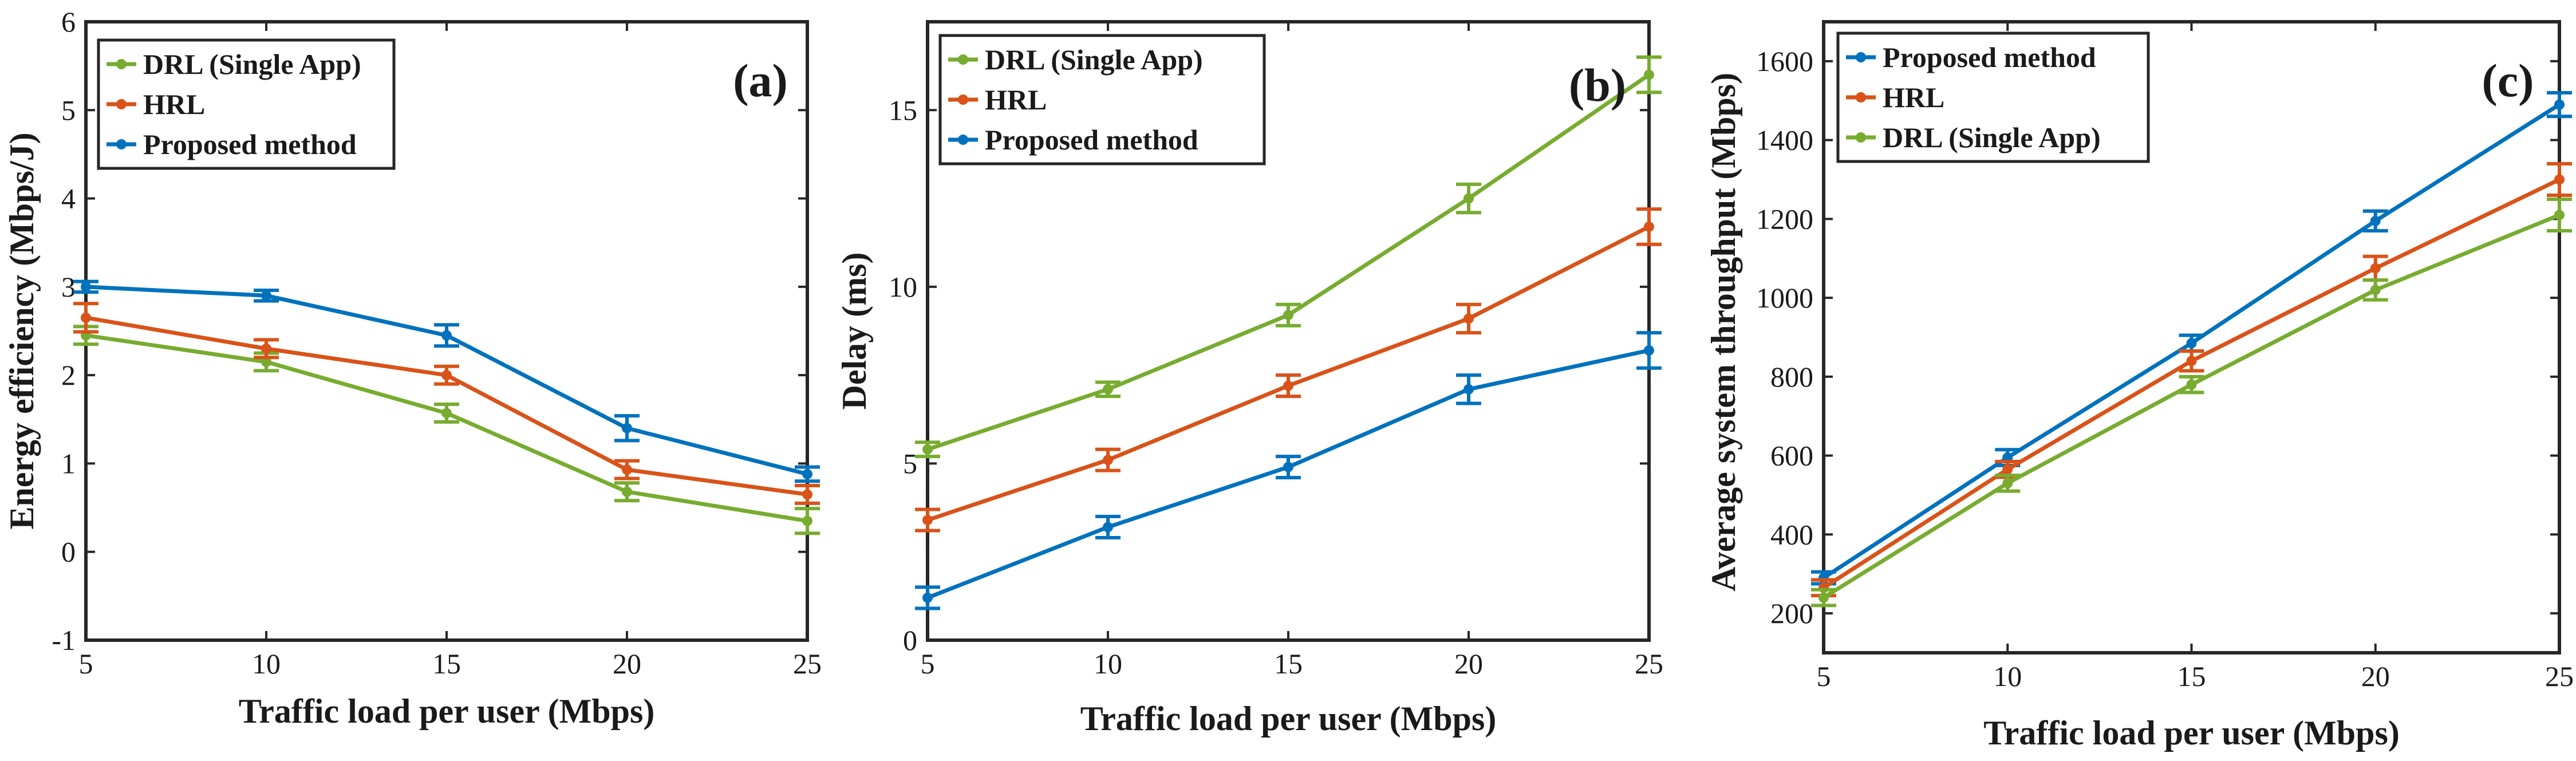 Image resolution: width=2576 pixels, height=761 pixels. I want to click on y-tick-label: 600, so click(1791, 456).